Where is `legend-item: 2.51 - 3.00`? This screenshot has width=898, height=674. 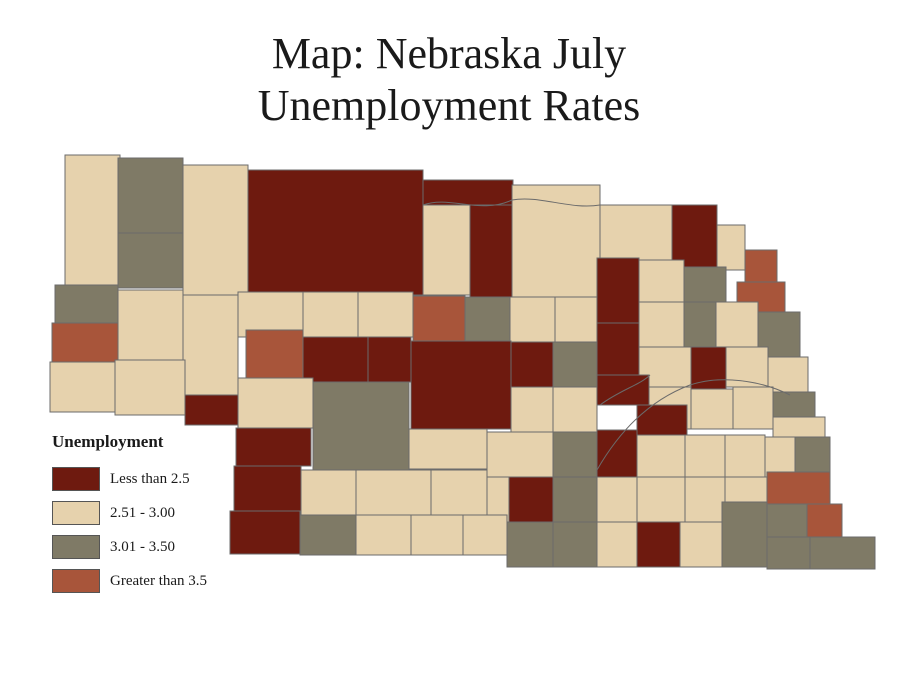
legend-item: 2.51 - 3.00 is located at coordinates (129, 513).